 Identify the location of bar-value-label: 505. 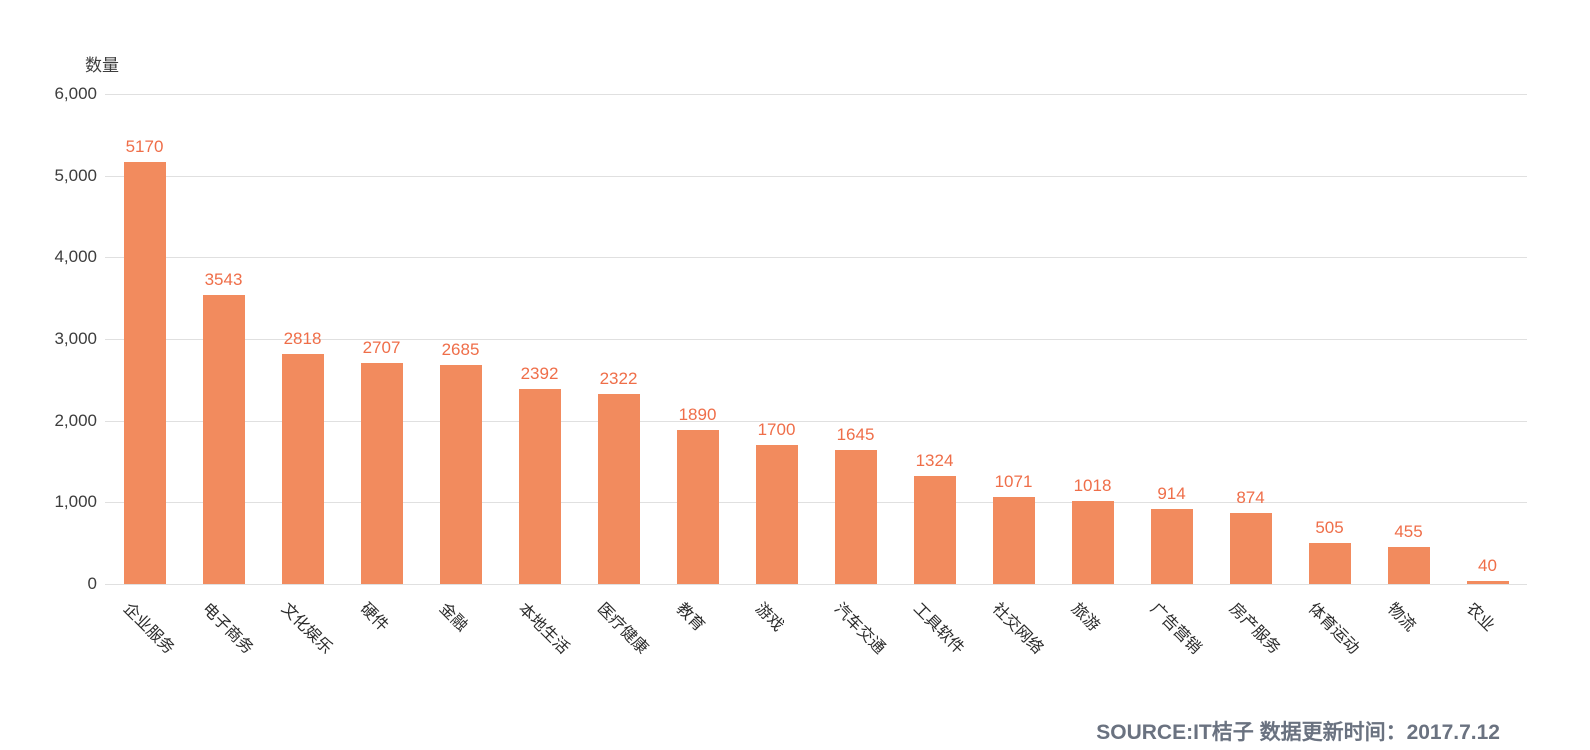
(1329, 527).